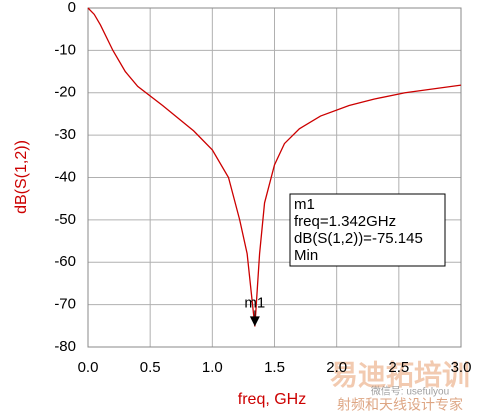  Describe the element at coordinates (306, 255) in the screenshot. I see `marker-readout: Min` at that location.